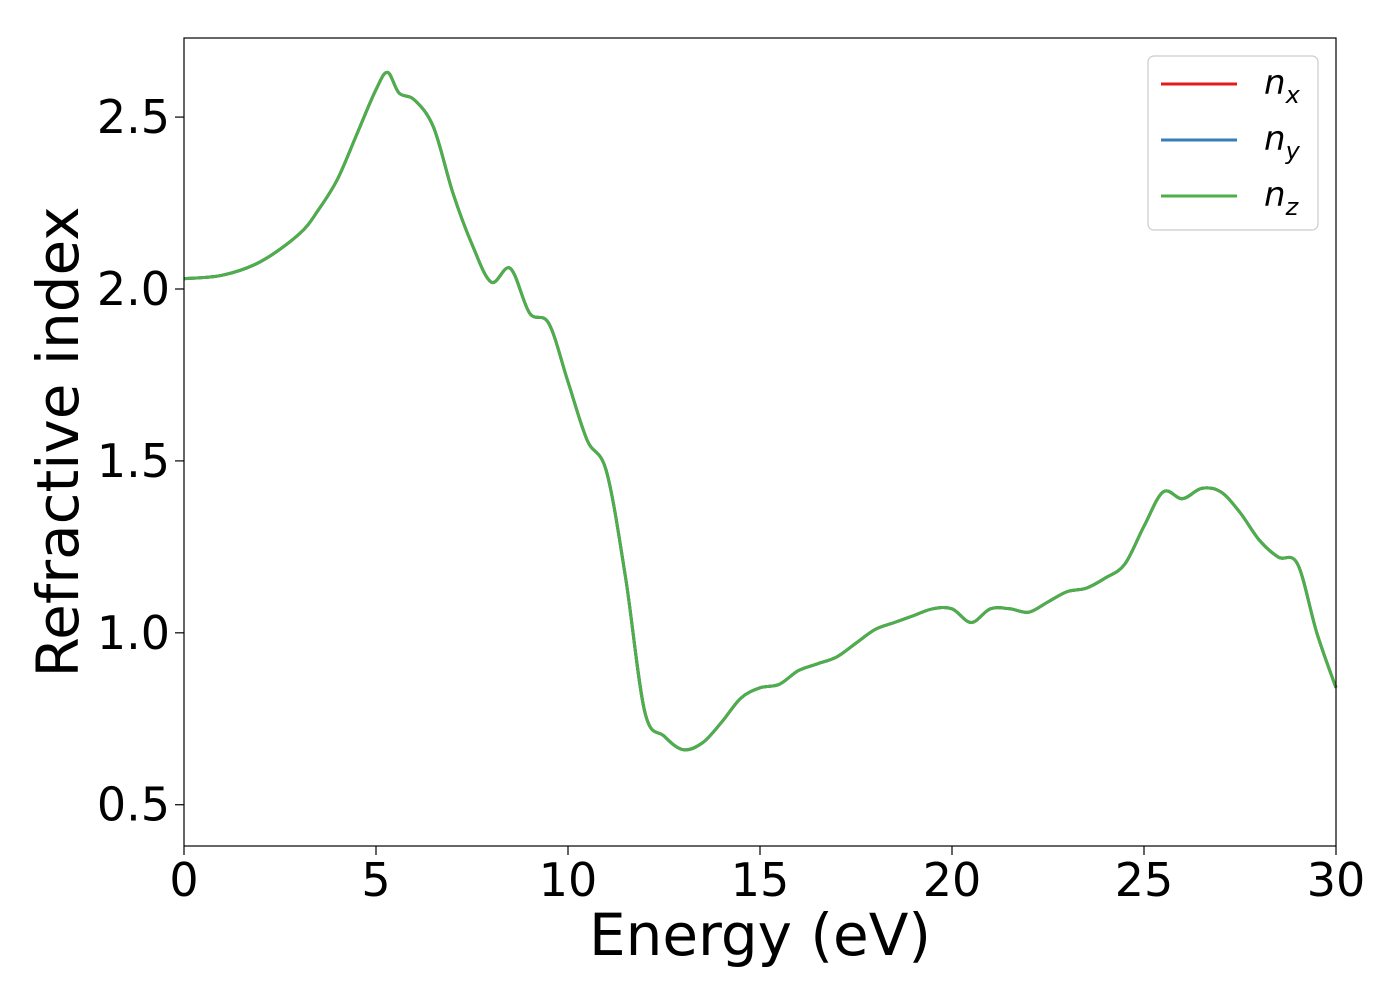 This screenshot has height=1000, width=1400. What do you see at coordinates (760, 880) in the screenshot?
I see `x-tick-label: 15` at bounding box center [760, 880].